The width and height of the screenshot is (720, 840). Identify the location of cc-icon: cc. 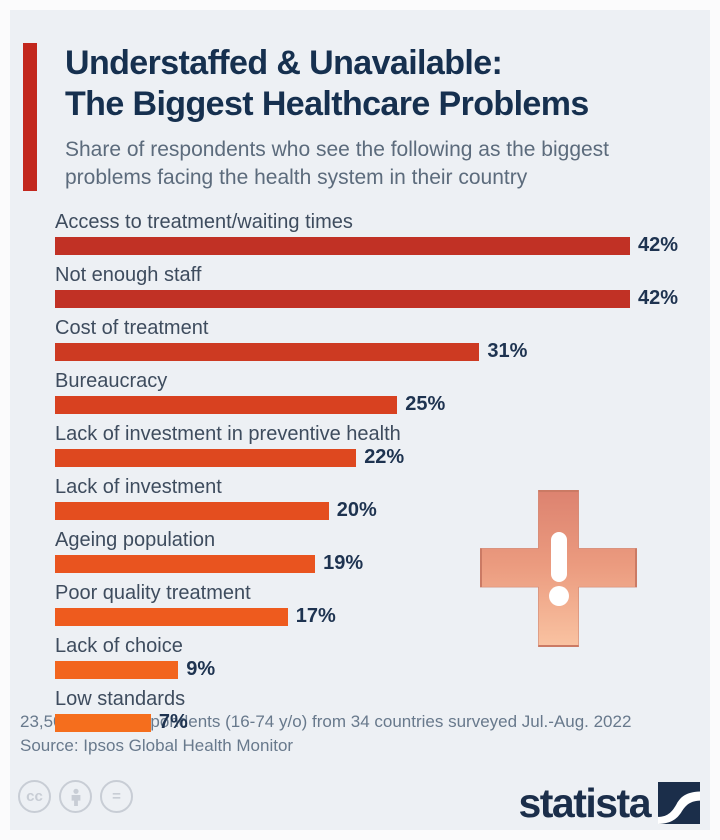
(34, 796).